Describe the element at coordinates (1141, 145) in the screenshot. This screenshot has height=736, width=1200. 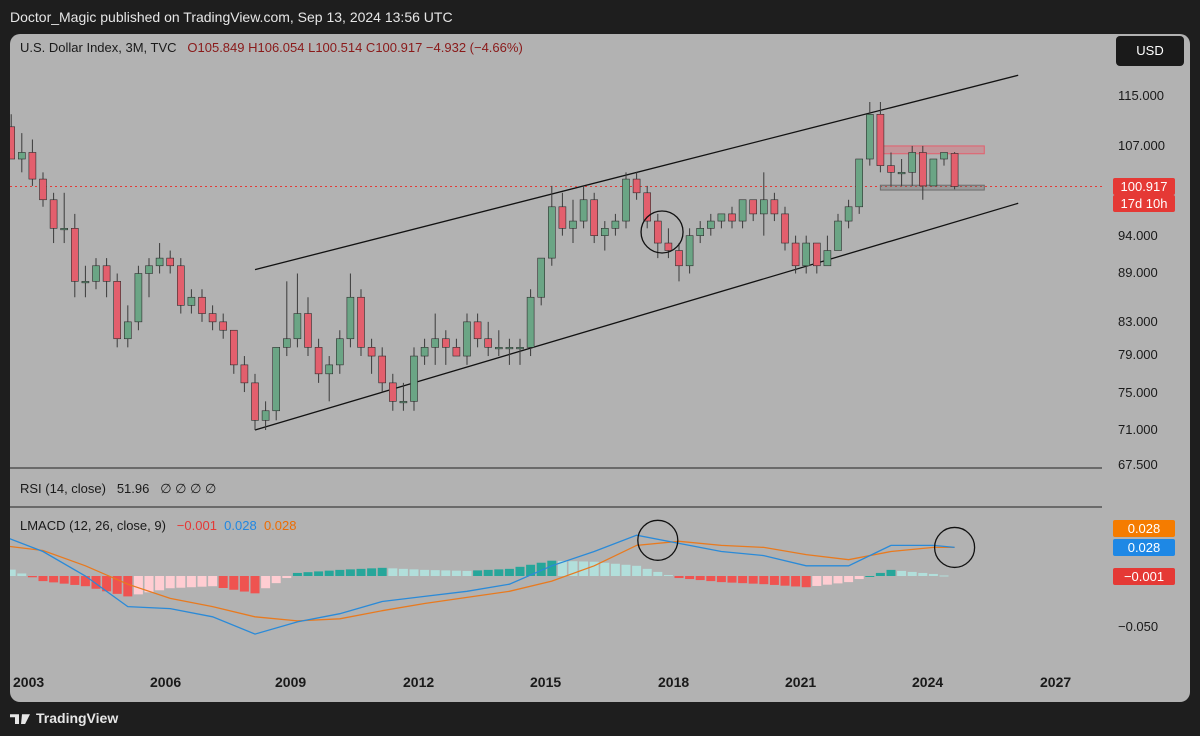
I see `price-tick: 107.000` at that location.